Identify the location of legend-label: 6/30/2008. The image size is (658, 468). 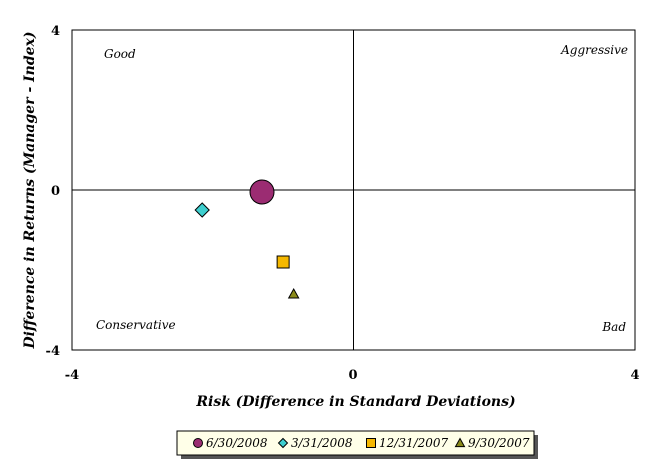
(237, 443).